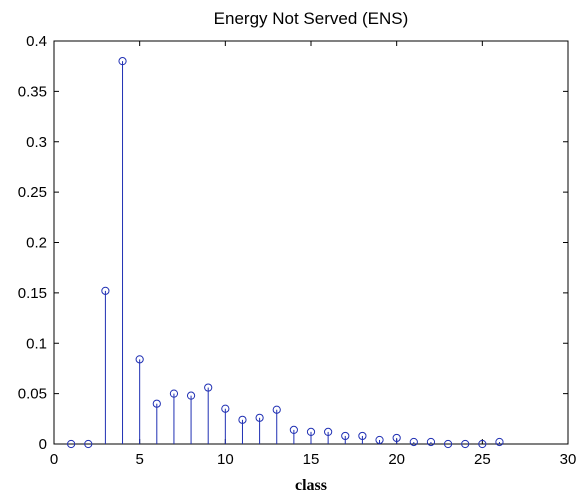  What do you see at coordinates (32, 192) in the screenshot?
I see `y-tick-label: 0.25` at bounding box center [32, 192].